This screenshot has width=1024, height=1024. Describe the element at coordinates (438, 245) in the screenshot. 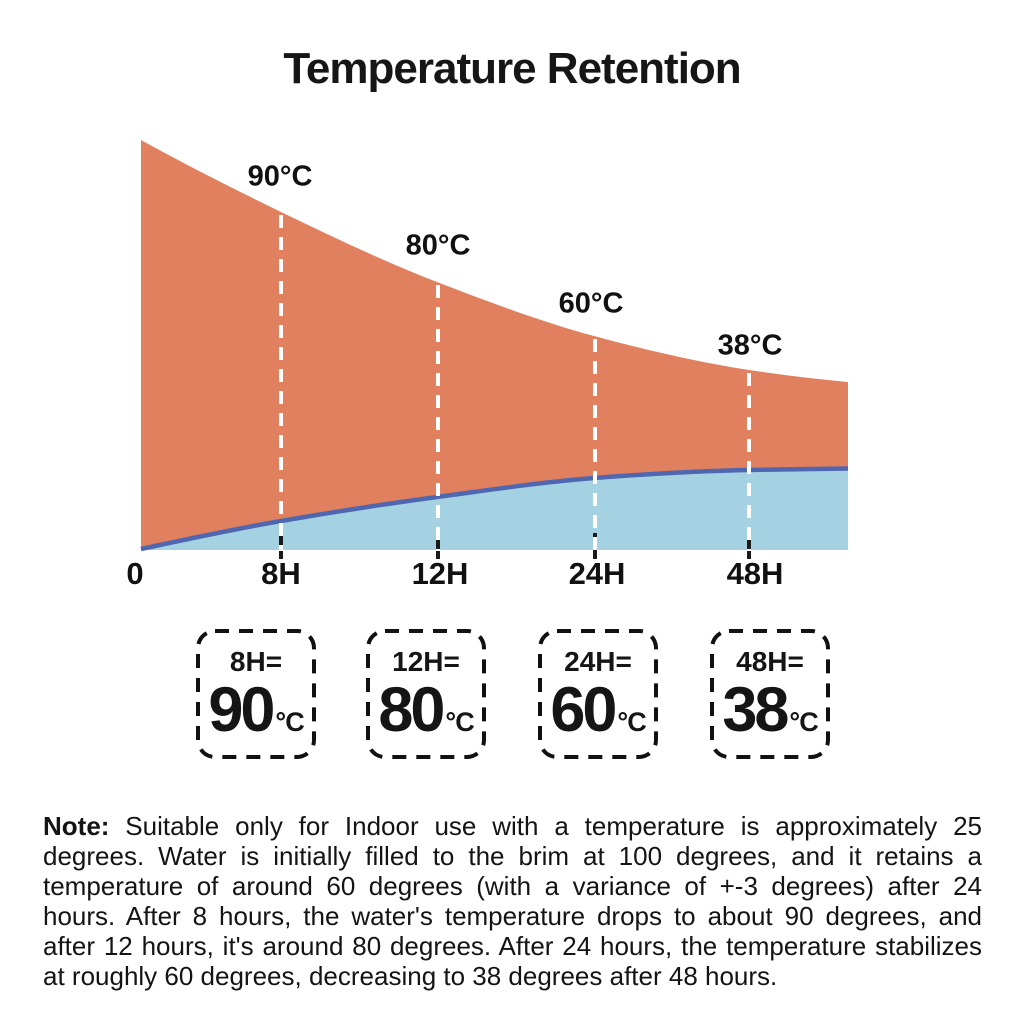

I see `curve-label-80c: 80°C` at that location.